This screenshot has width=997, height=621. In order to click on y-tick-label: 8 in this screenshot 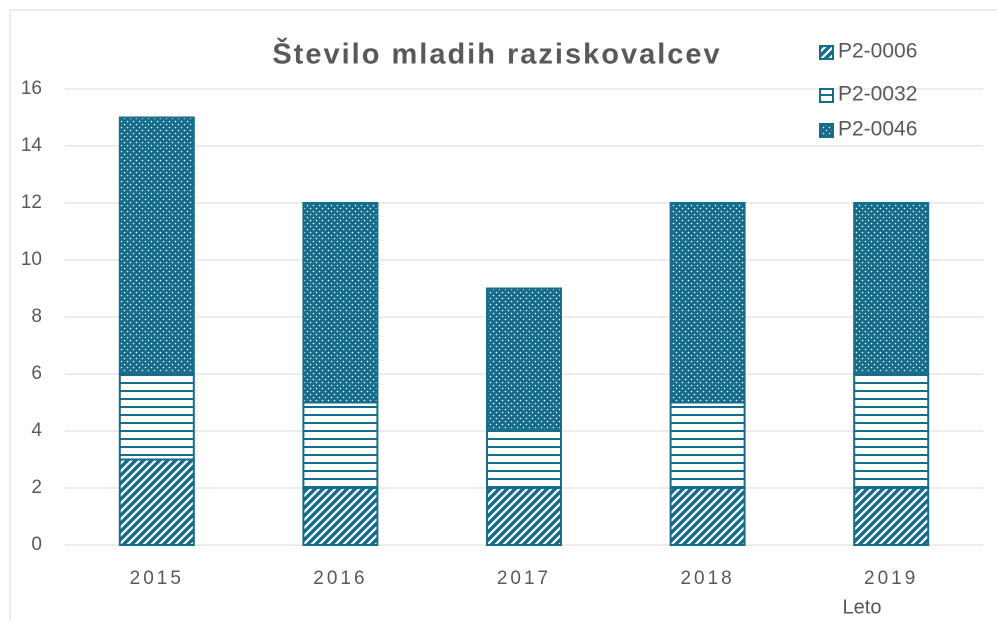, I will do `click(36, 316)`.